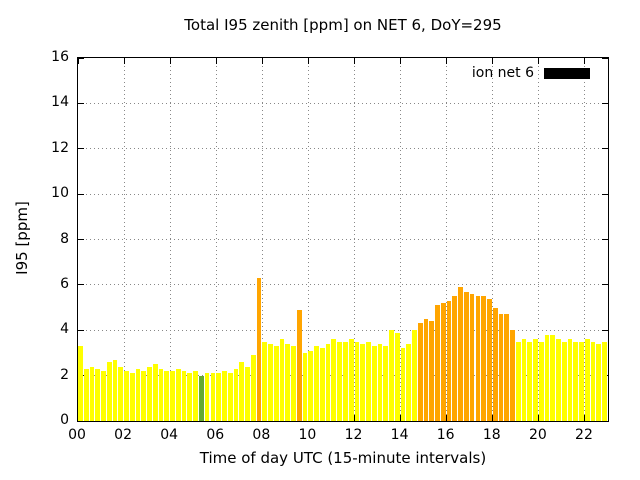 This screenshot has width=640, height=480. What do you see at coordinates (64, 420) in the screenshot?
I see `y-tick-label: 0` at bounding box center [64, 420].